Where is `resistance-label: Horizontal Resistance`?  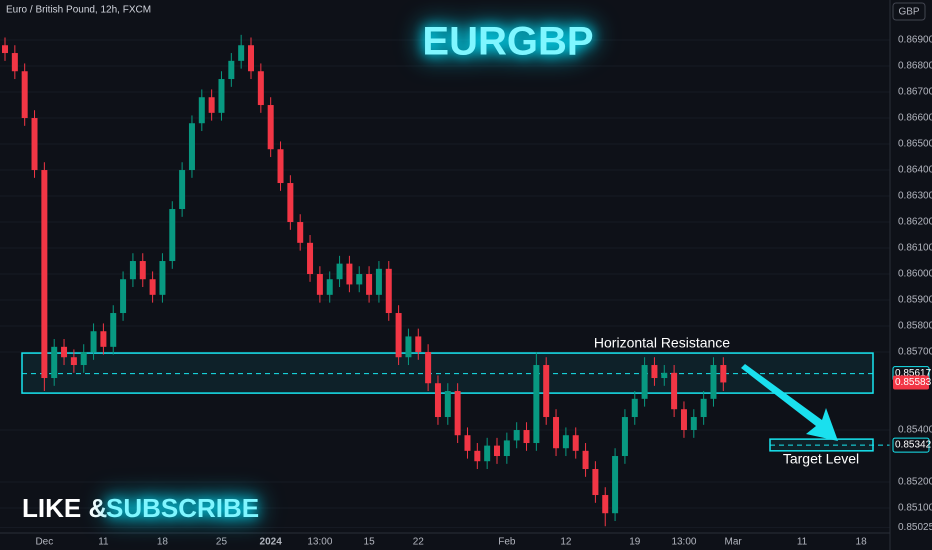
resistance-label: Horizontal Resistance is located at coordinates (662, 343).